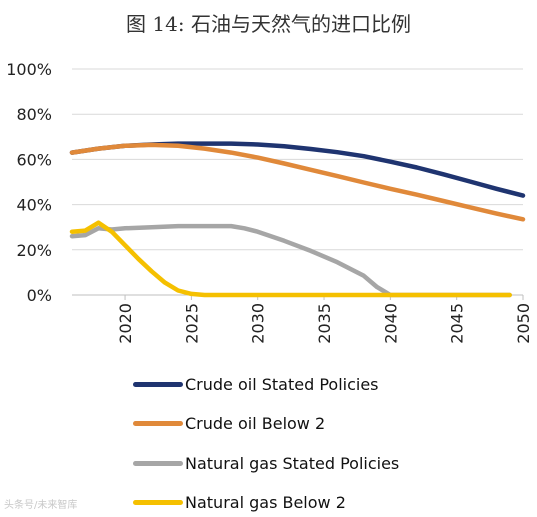 This screenshot has width=537, height=517. I want to click on x-tick-label: 2020, so click(125, 323).